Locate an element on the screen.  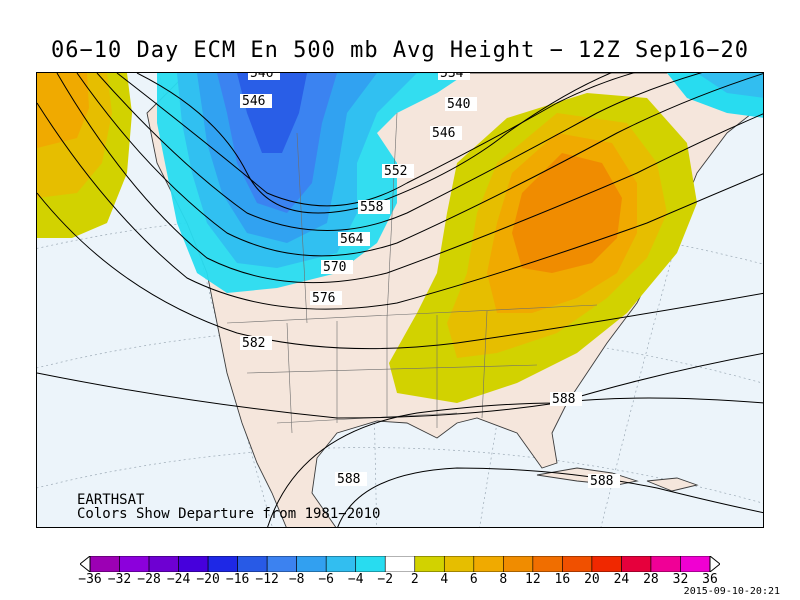
departure-note: Colors Show Departure from 1981−2010 is located at coordinates (229, 514).